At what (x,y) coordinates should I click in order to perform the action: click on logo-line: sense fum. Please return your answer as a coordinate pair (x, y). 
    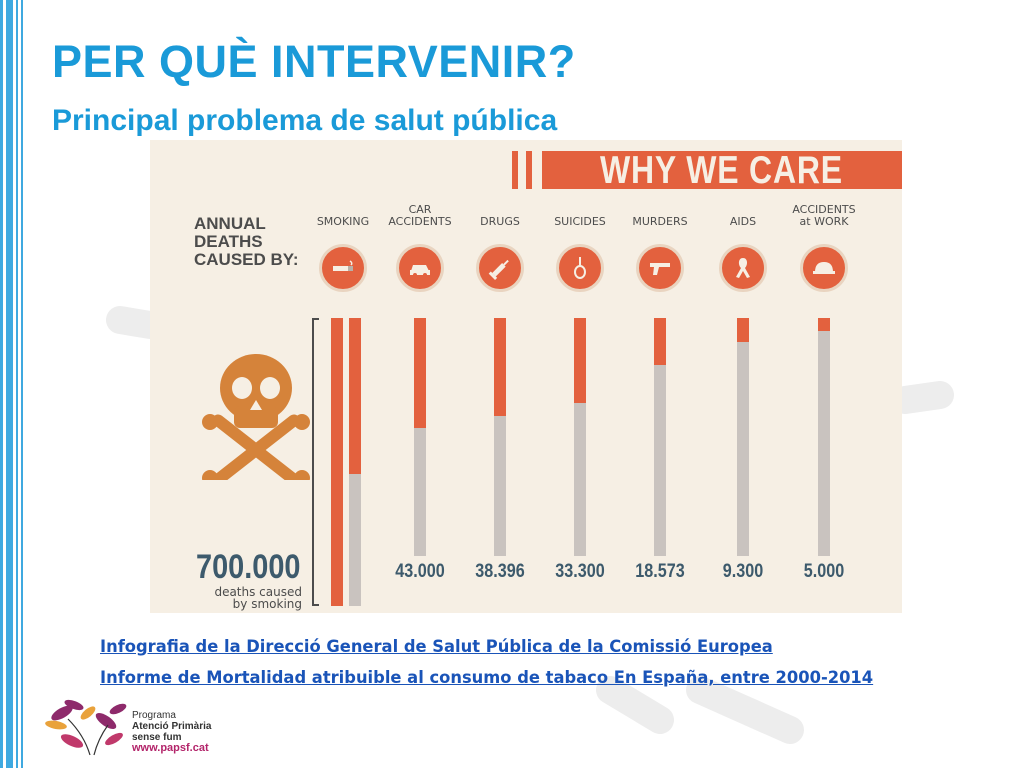
    Looking at the image, I should click on (157, 737).